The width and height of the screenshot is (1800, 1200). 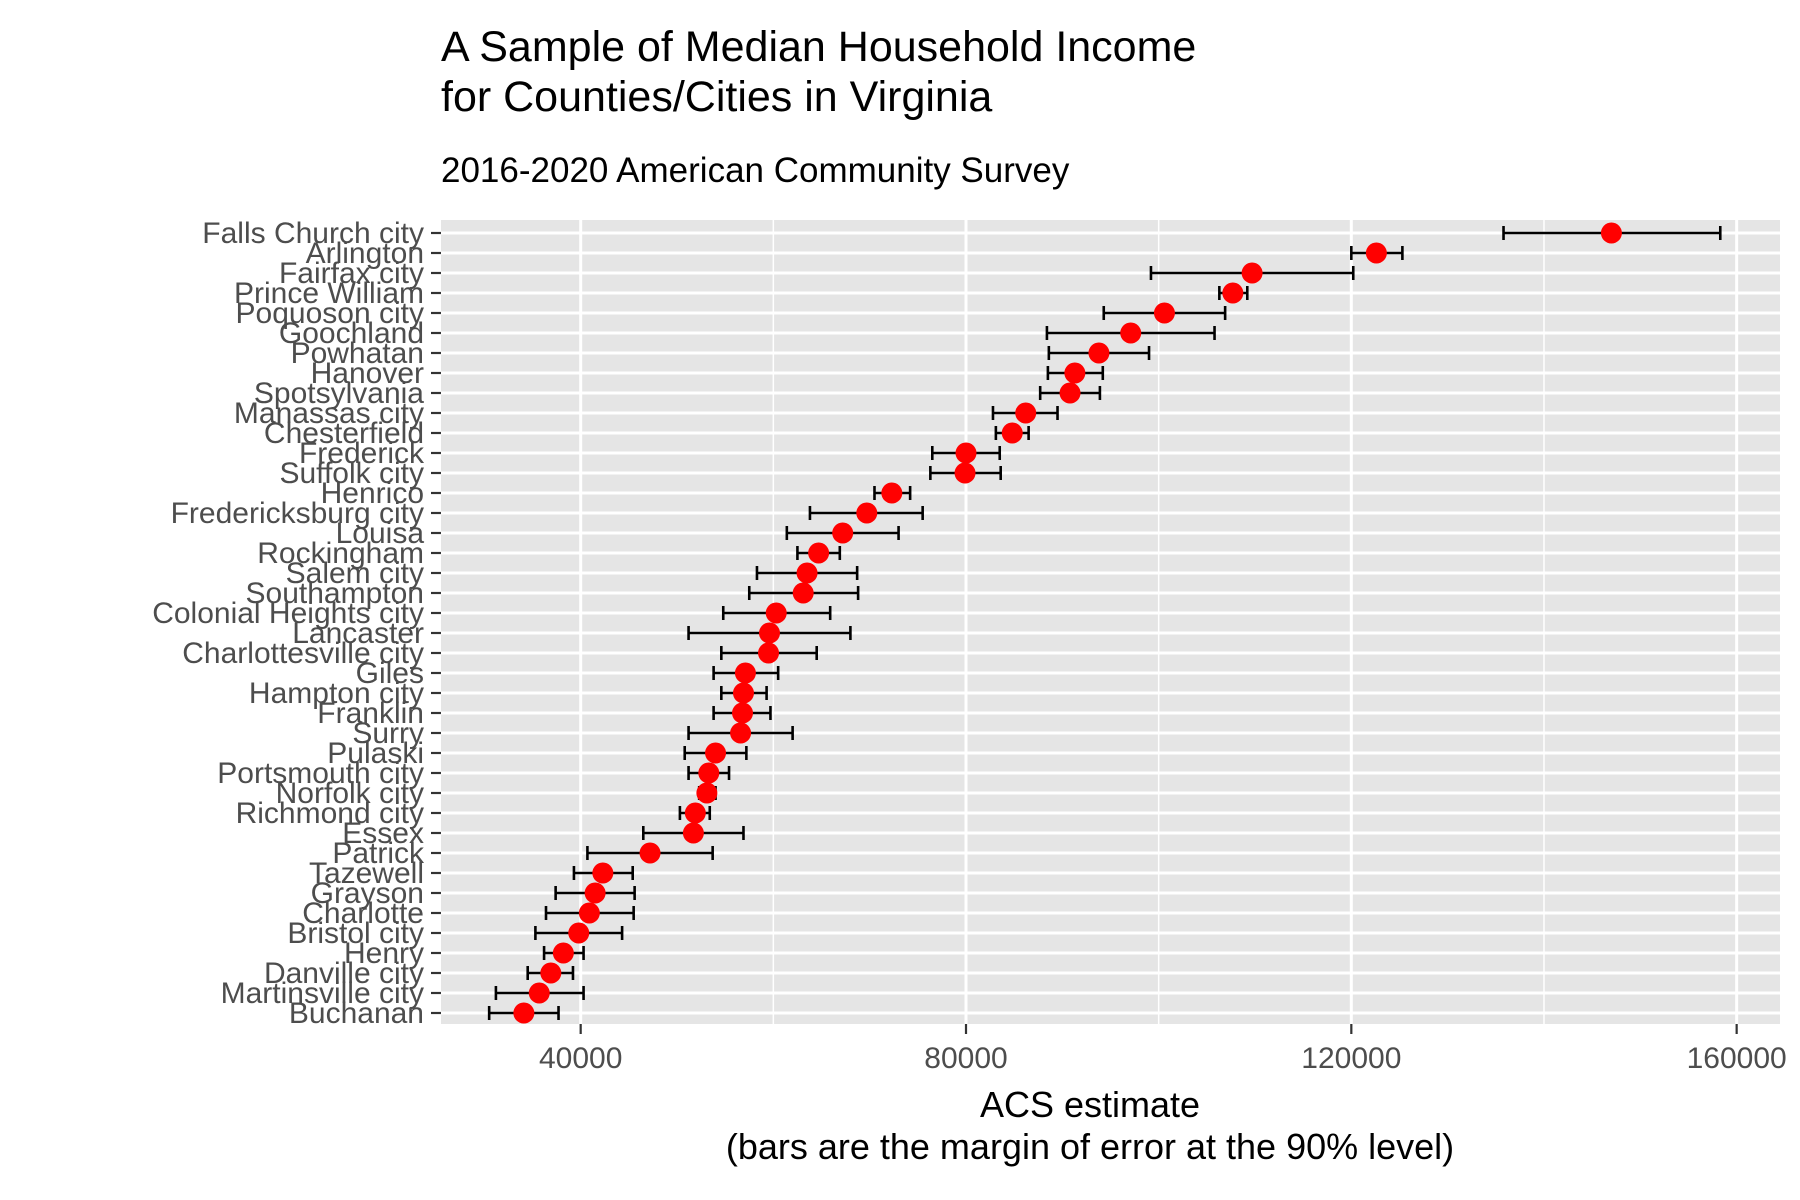 I want to click on y-axis-label: Suffolk city, so click(x=351, y=473).